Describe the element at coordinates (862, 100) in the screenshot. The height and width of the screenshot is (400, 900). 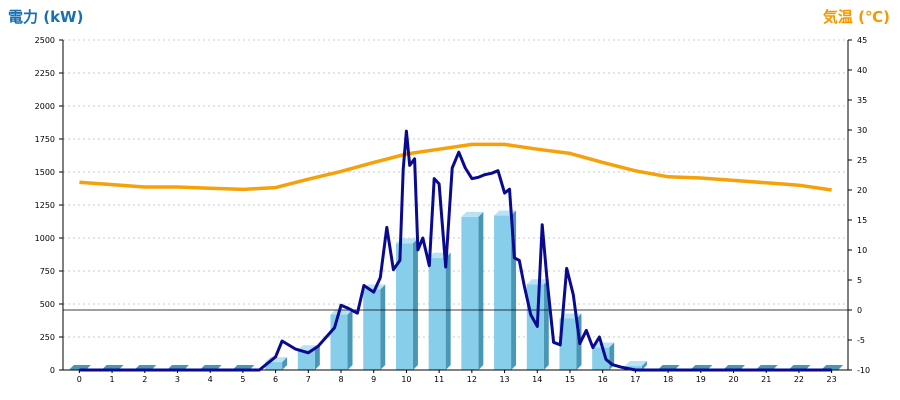
I see `right-tick-label: 35` at that location.